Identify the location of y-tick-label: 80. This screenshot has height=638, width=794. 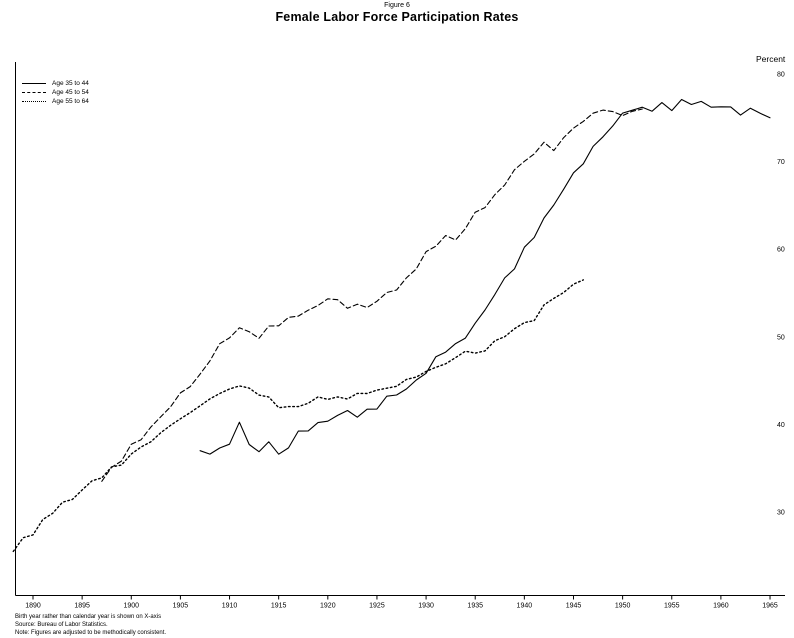
(781, 75).